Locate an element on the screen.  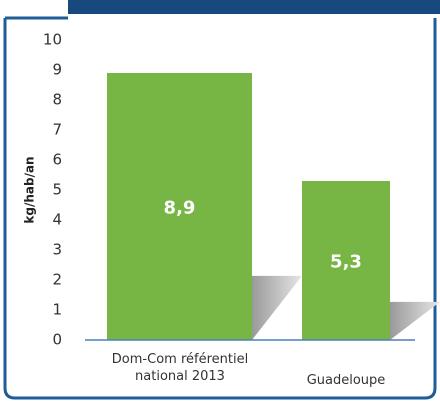
bar is located at coordinates (346, 260).